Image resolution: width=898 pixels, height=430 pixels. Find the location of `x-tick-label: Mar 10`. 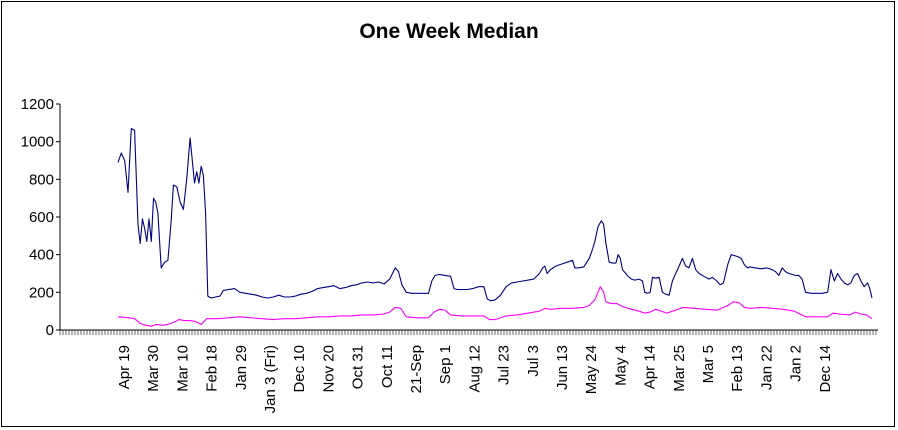

x-tick-label: Mar 10 is located at coordinates (182, 368).